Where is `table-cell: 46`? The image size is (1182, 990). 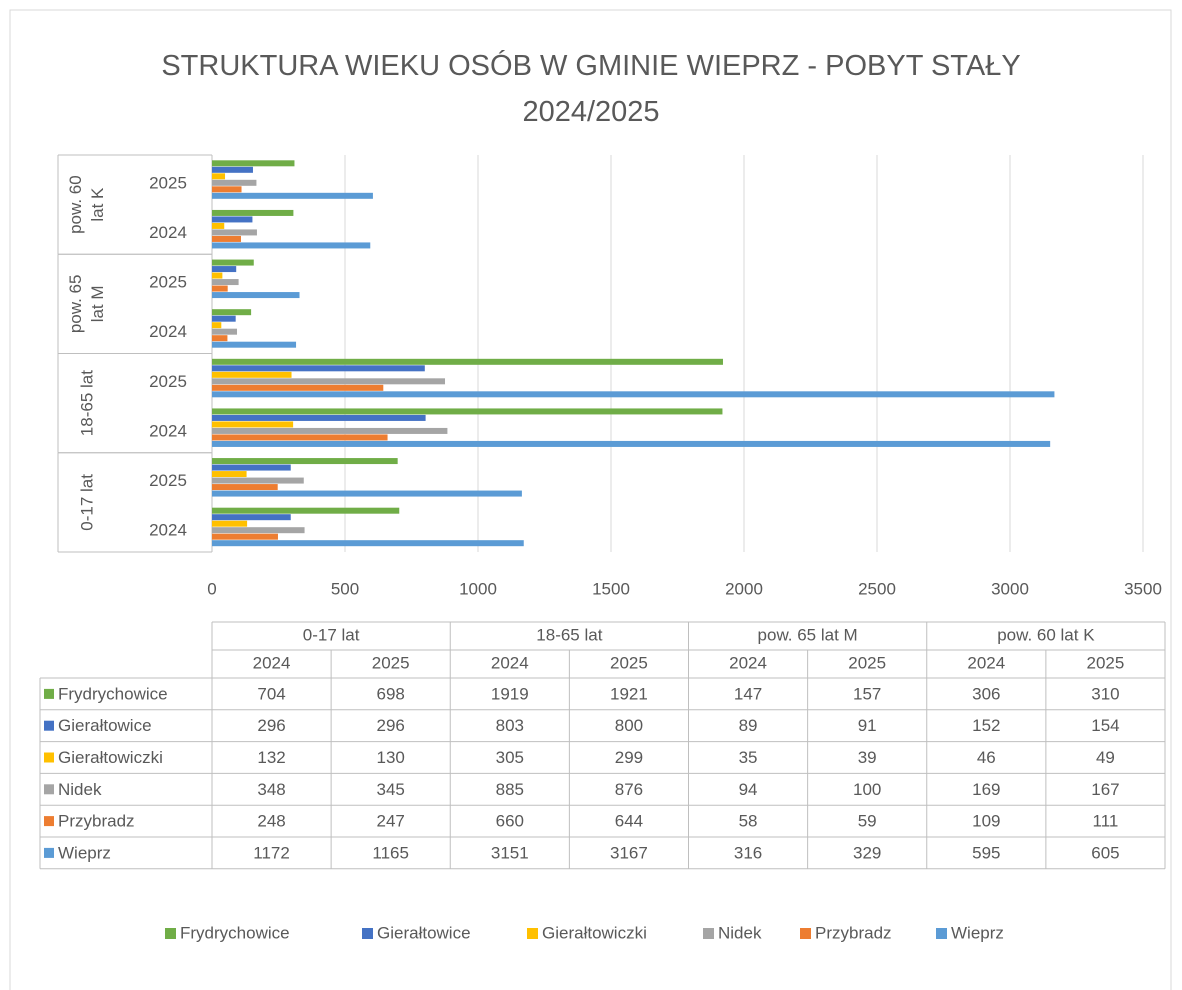
table-cell: 46 is located at coordinates (986, 757).